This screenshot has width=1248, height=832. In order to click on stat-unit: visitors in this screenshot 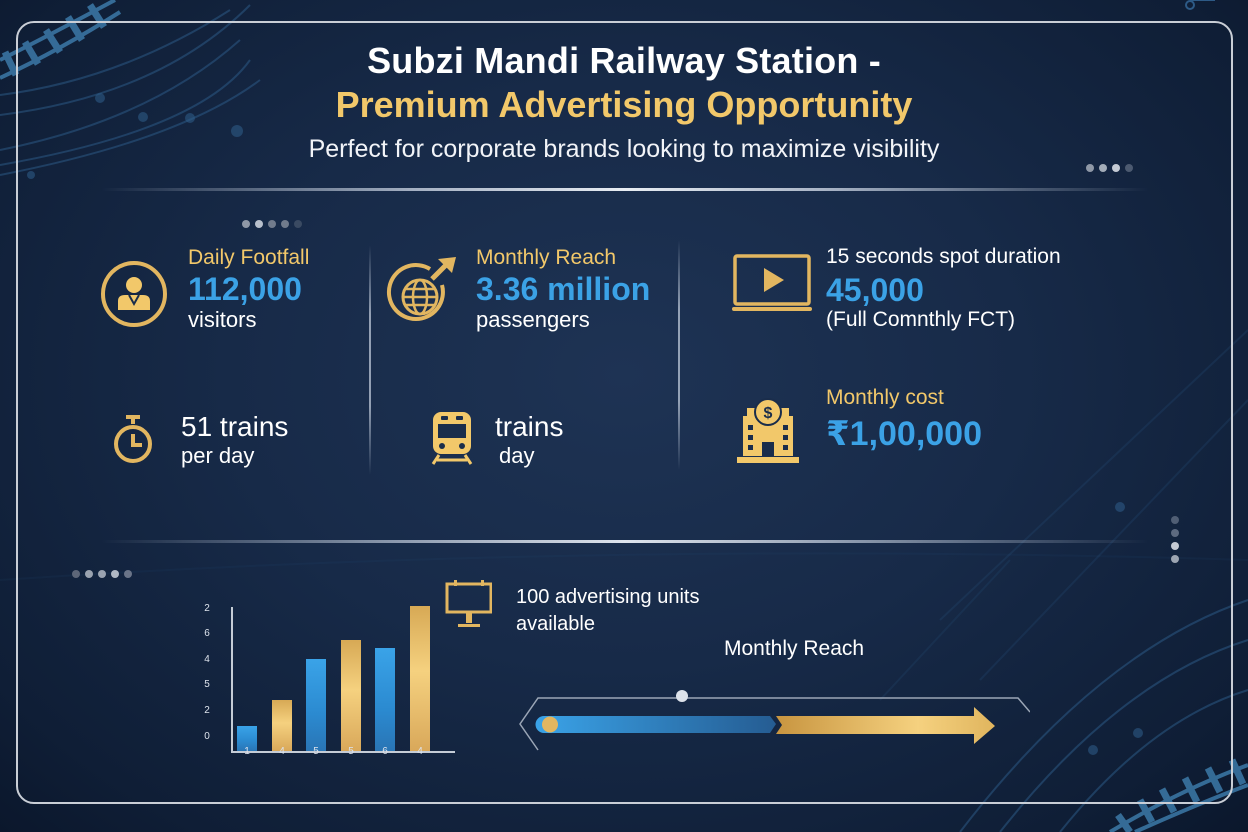, I will do `click(222, 320)`.